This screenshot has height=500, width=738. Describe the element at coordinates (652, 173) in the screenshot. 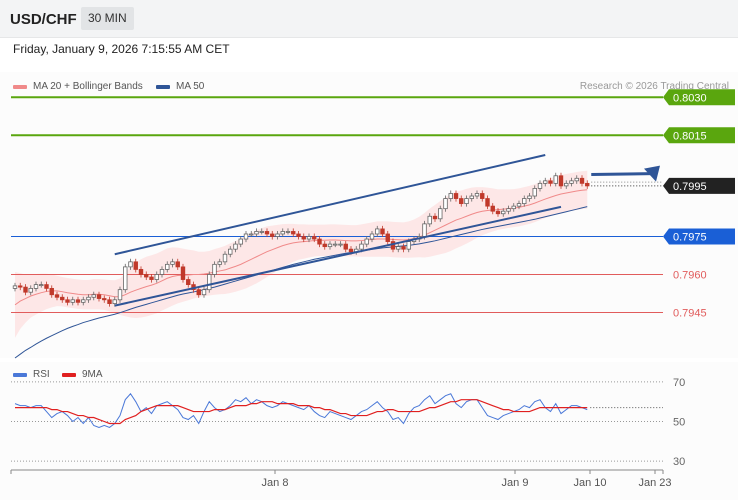

I see `projection-arrow-head` at that location.